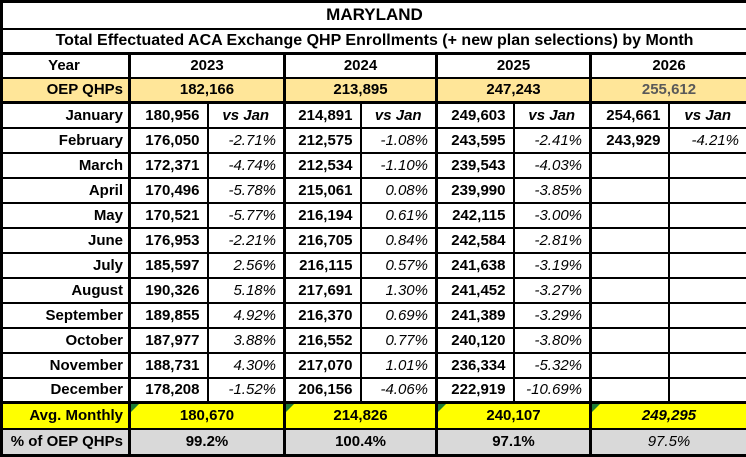  Describe the element at coordinates (169, 240) in the screenshot. I see `enrollment-value: 176,953` at that location.